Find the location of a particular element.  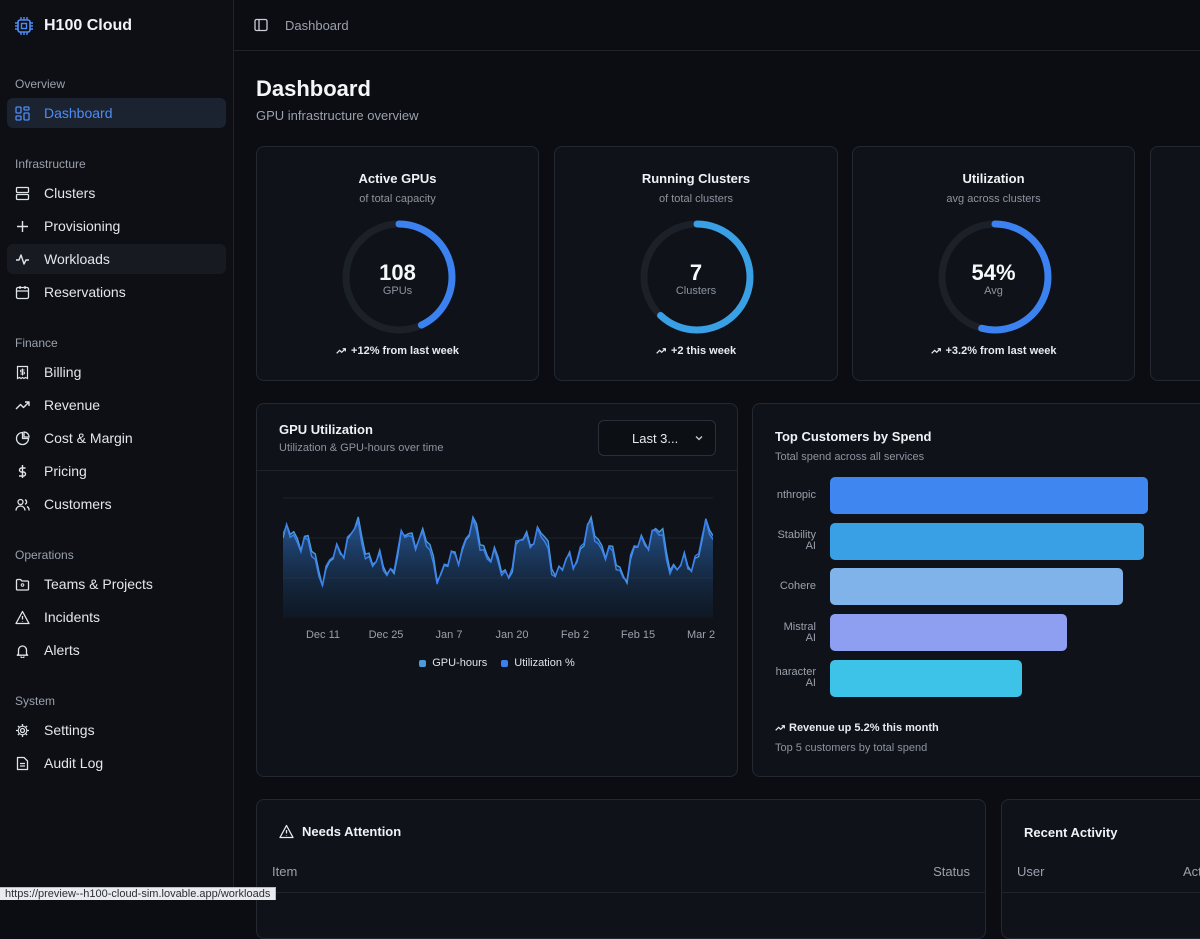

sidebar-toggle-icon is located at coordinates (261, 25).